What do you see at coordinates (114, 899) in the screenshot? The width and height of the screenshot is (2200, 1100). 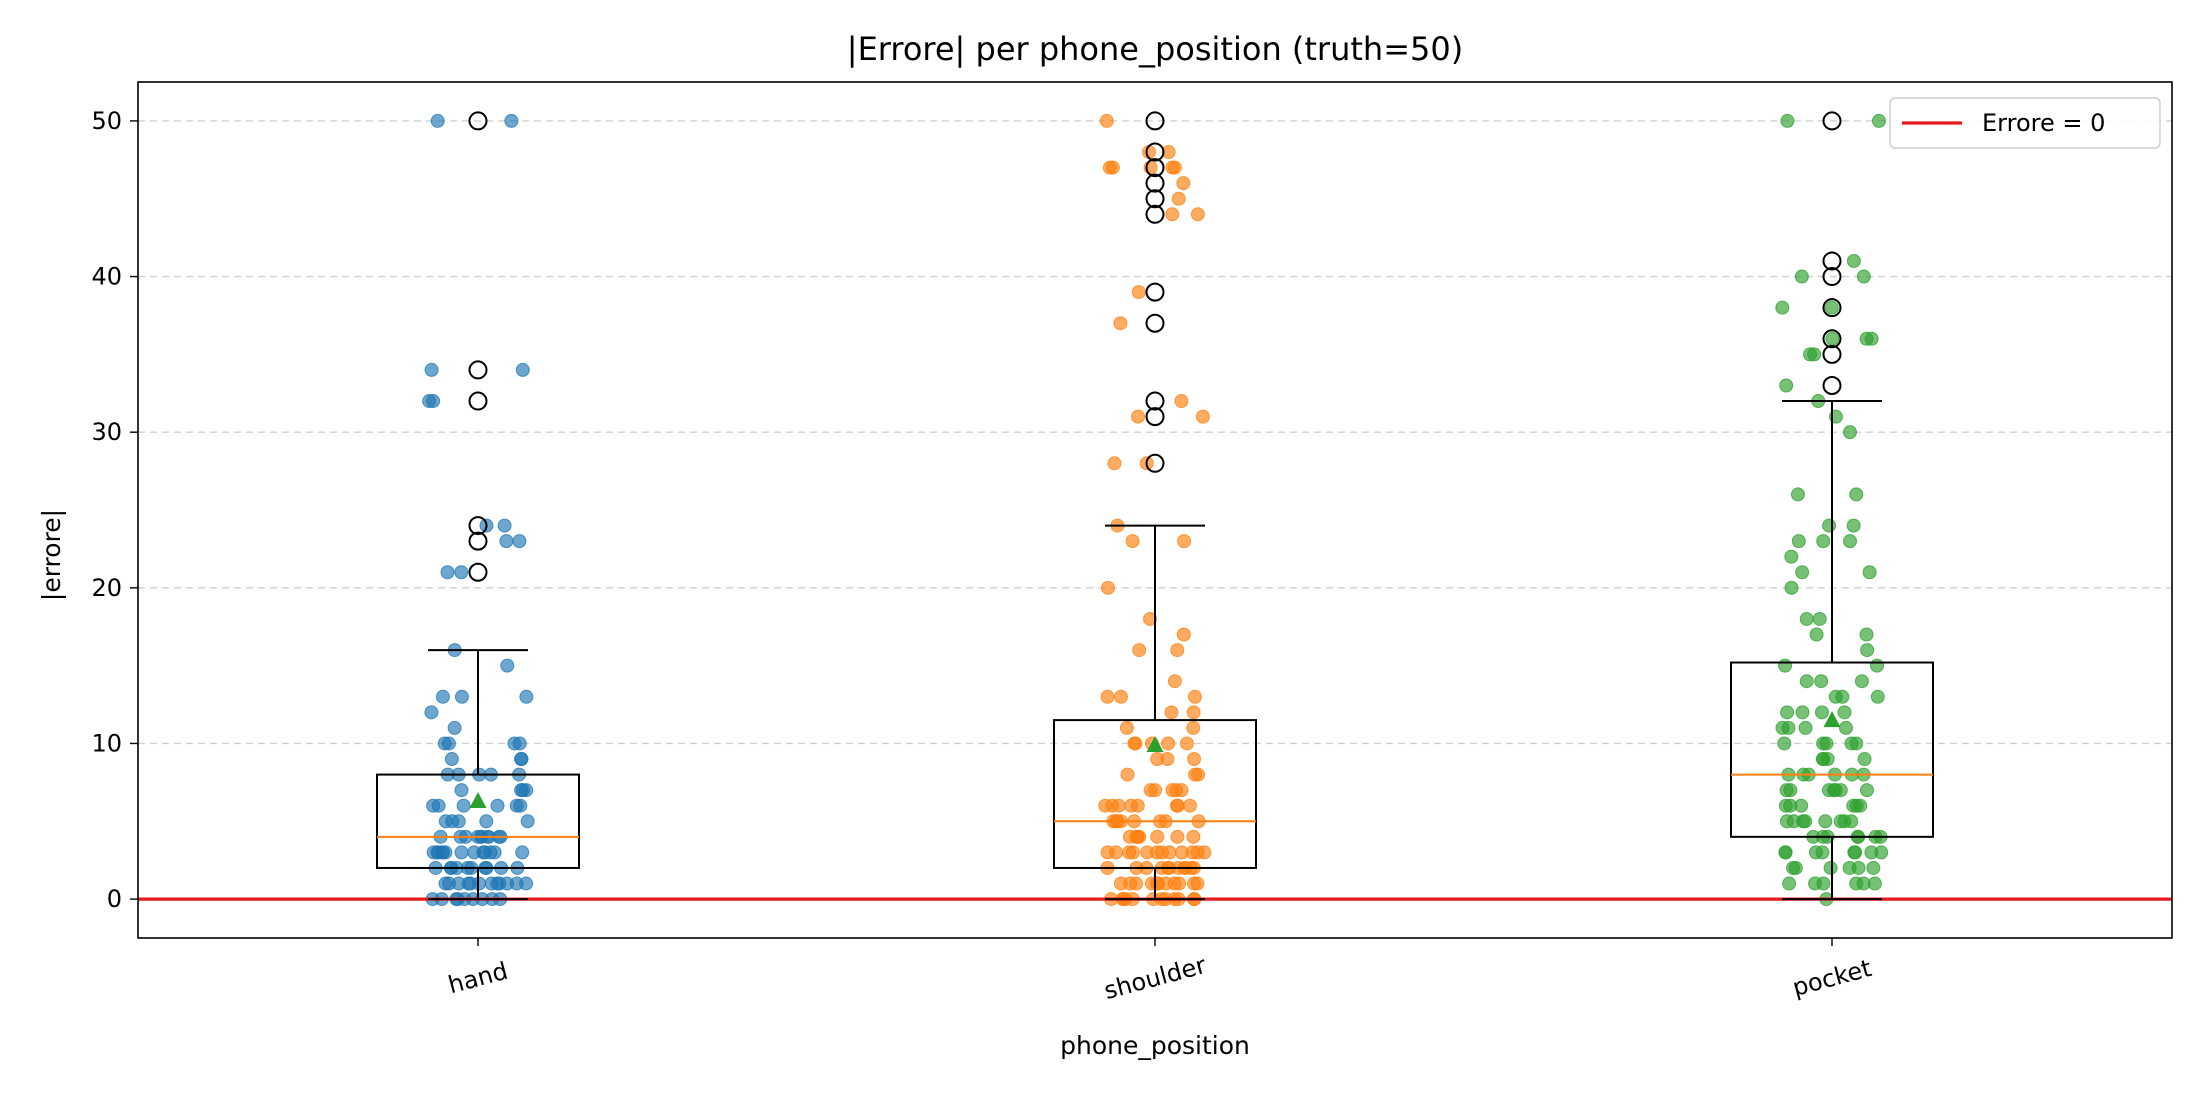 I see `y-tick-label: 0` at bounding box center [114, 899].